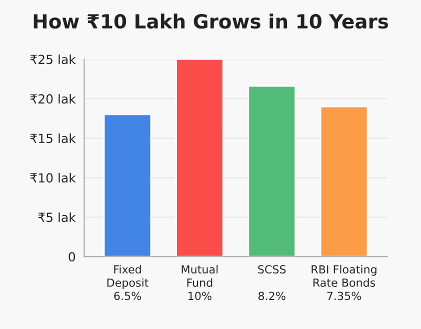 The width and height of the screenshot is (421, 329). Describe the element at coordinates (53, 59) in the screenshot. I see `y-tick-label: ₹25 lak` at that location.